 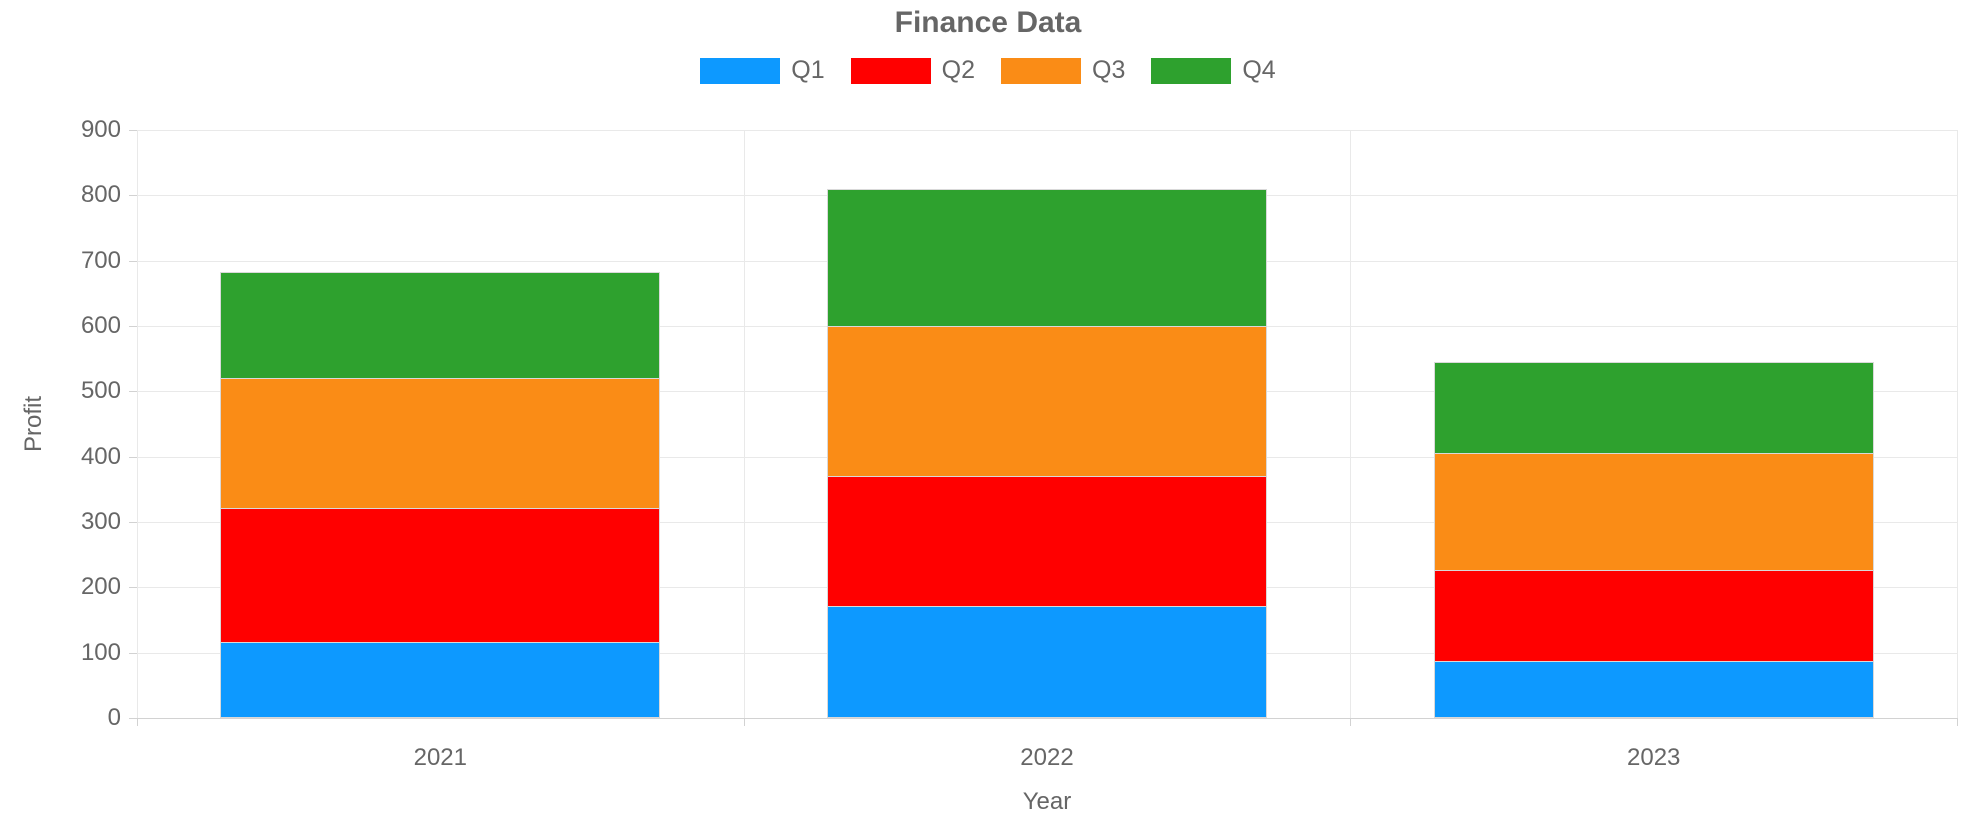 What do you see at coordinates (988, 22) in the screenshot?
I see `chart-title: Finance Data` at bounding box center [988, 22].